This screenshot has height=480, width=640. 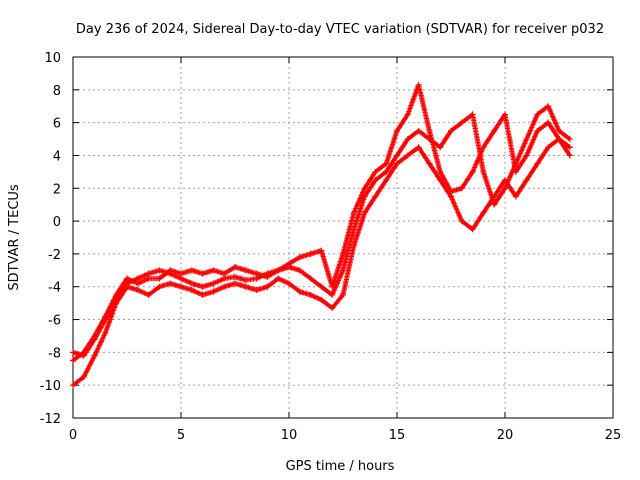 What do you see at coordinates (73, 435) in the screenshot?
I see `x-tick-label: 0` at bounding box center [73, 435].